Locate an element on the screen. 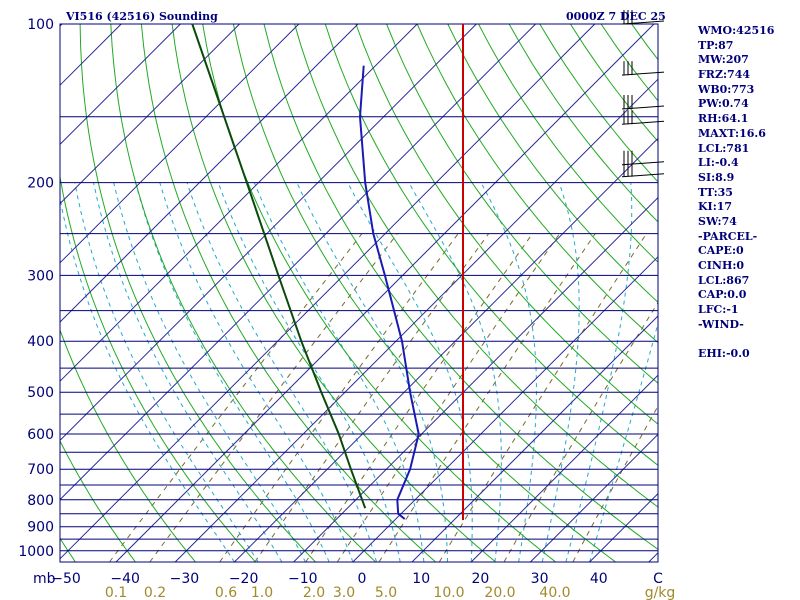 The image size is (800, 600). pressure-tick-100: 100 is located at coordinates (40, 25).